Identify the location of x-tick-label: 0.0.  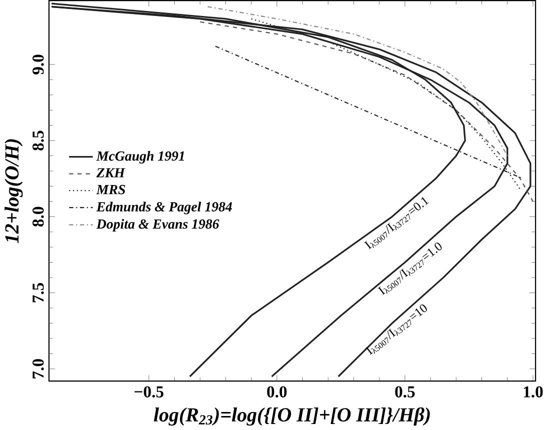
(277, 392).